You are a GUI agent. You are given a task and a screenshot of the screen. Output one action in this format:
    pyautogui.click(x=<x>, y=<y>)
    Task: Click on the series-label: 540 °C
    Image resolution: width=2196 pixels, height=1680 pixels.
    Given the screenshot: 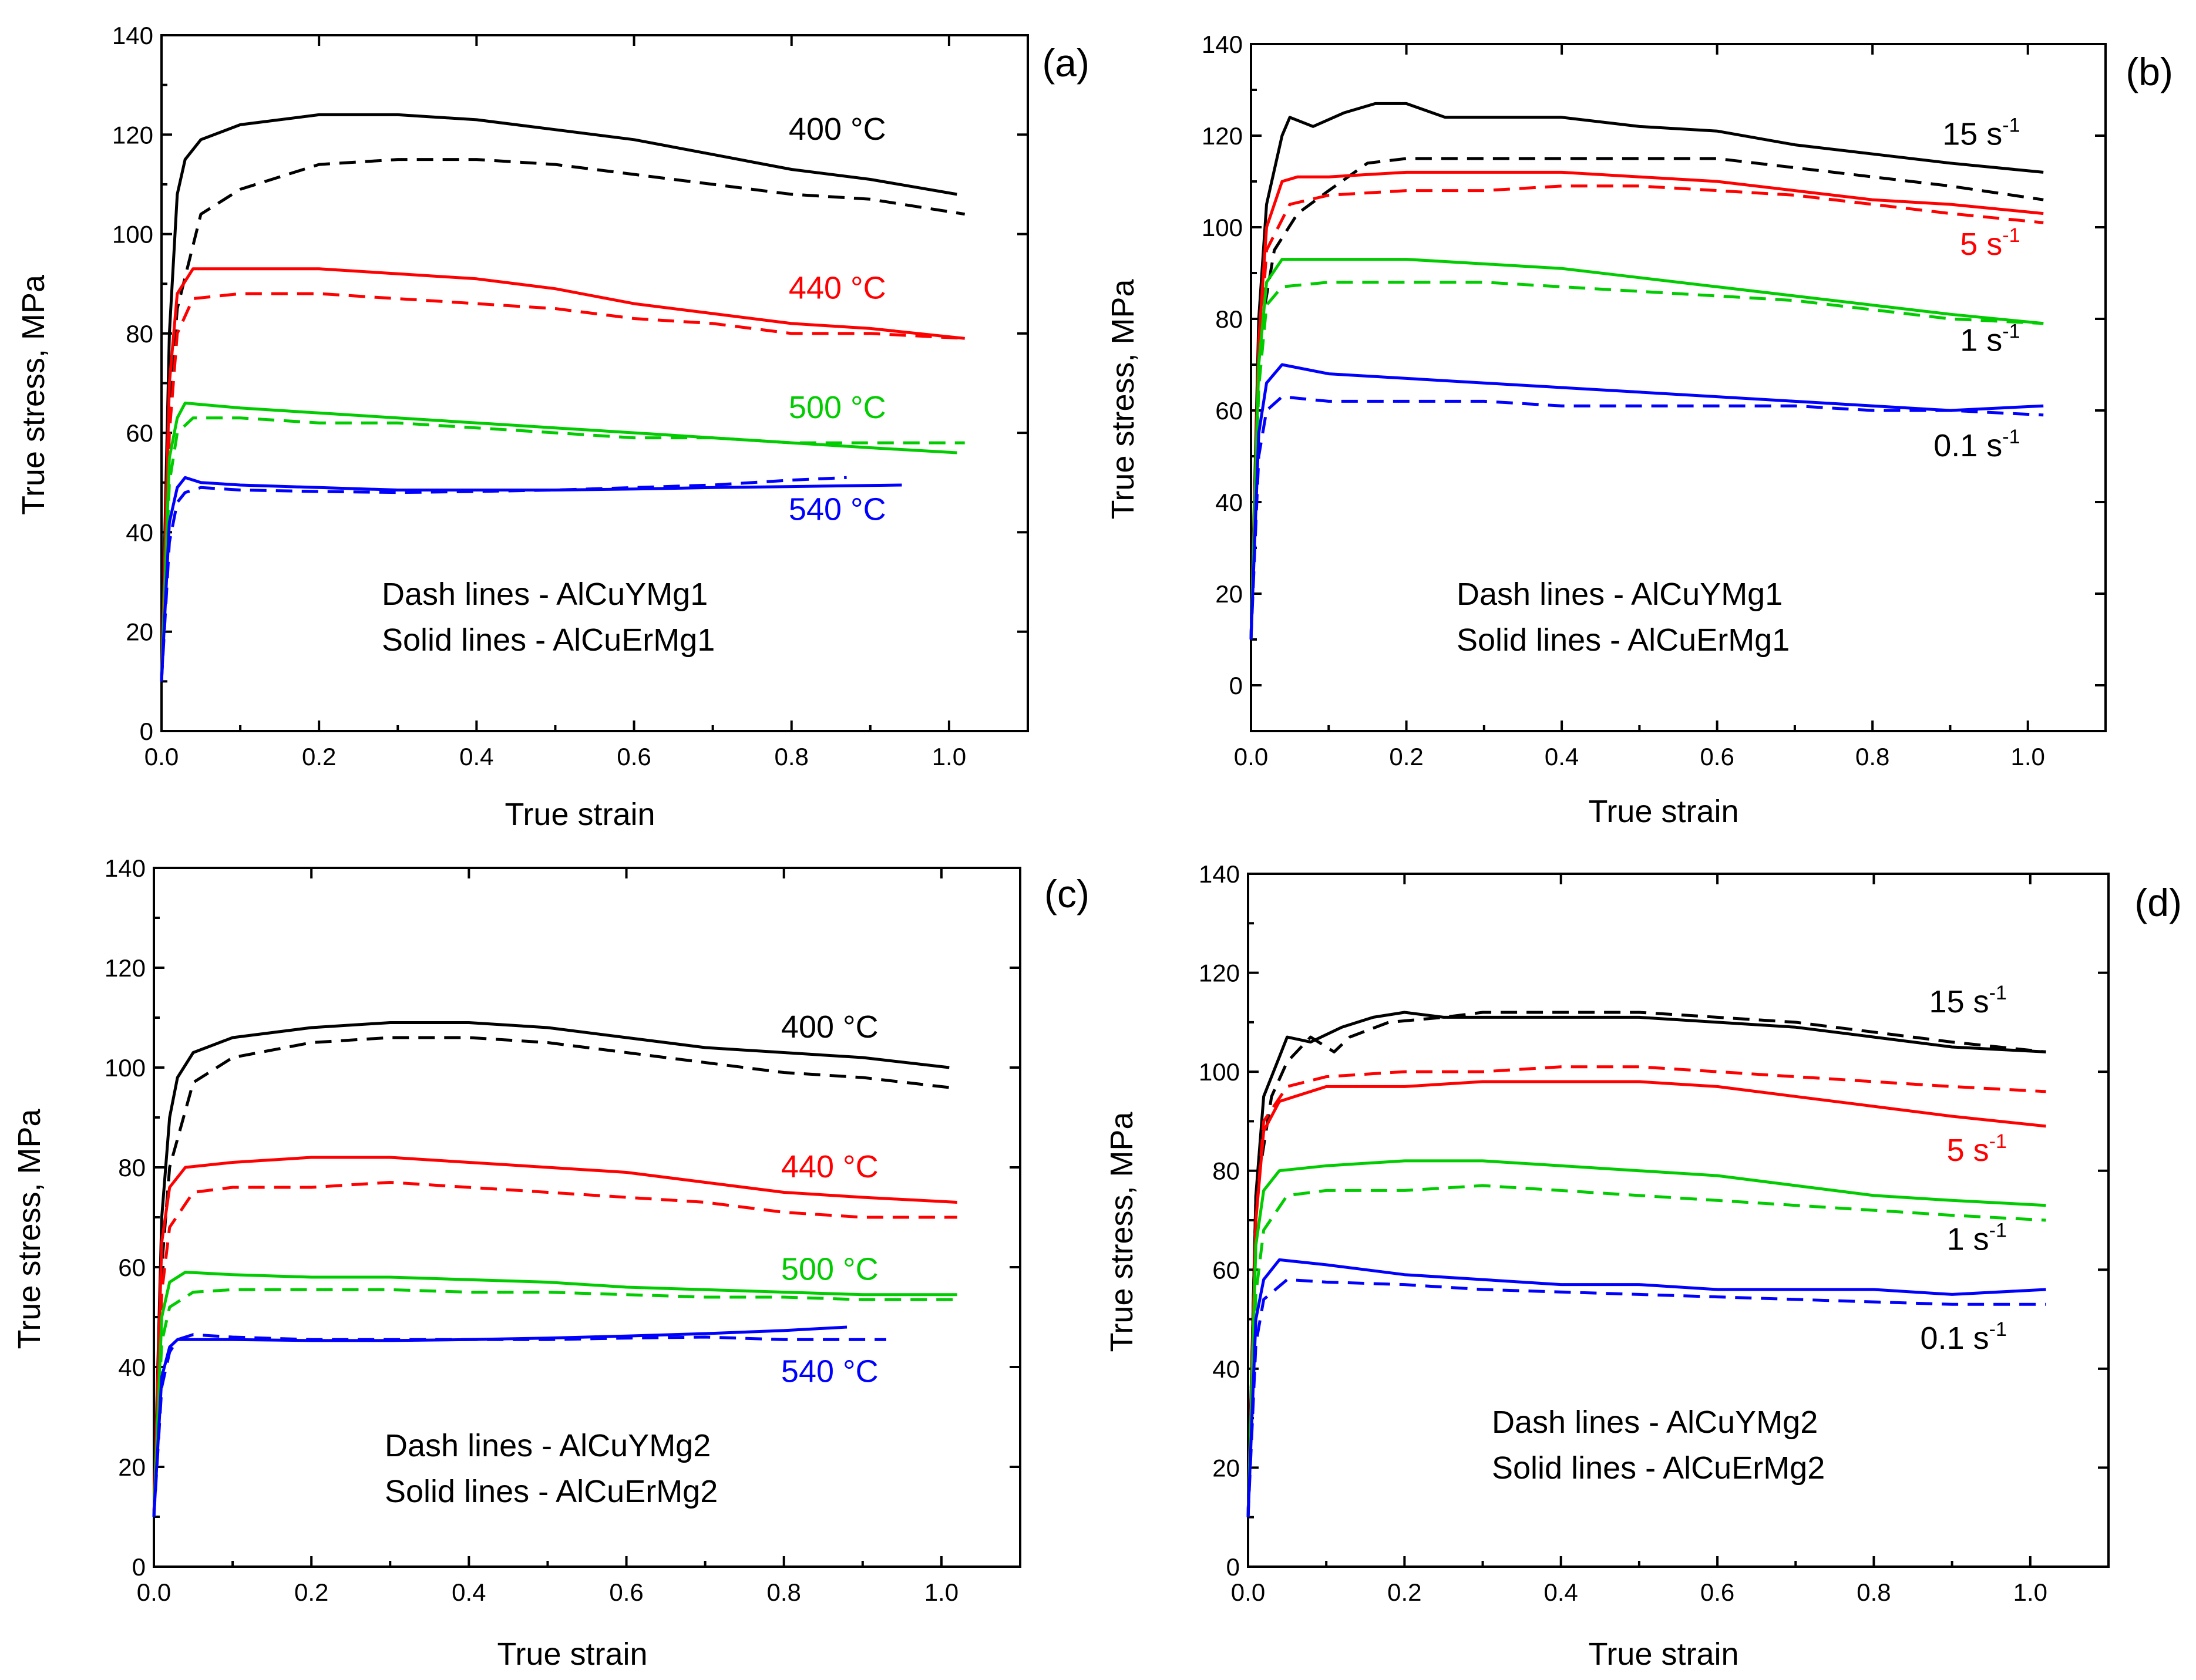 What is the action you would take?
    pyautogui.click(x=838, y=509)
    